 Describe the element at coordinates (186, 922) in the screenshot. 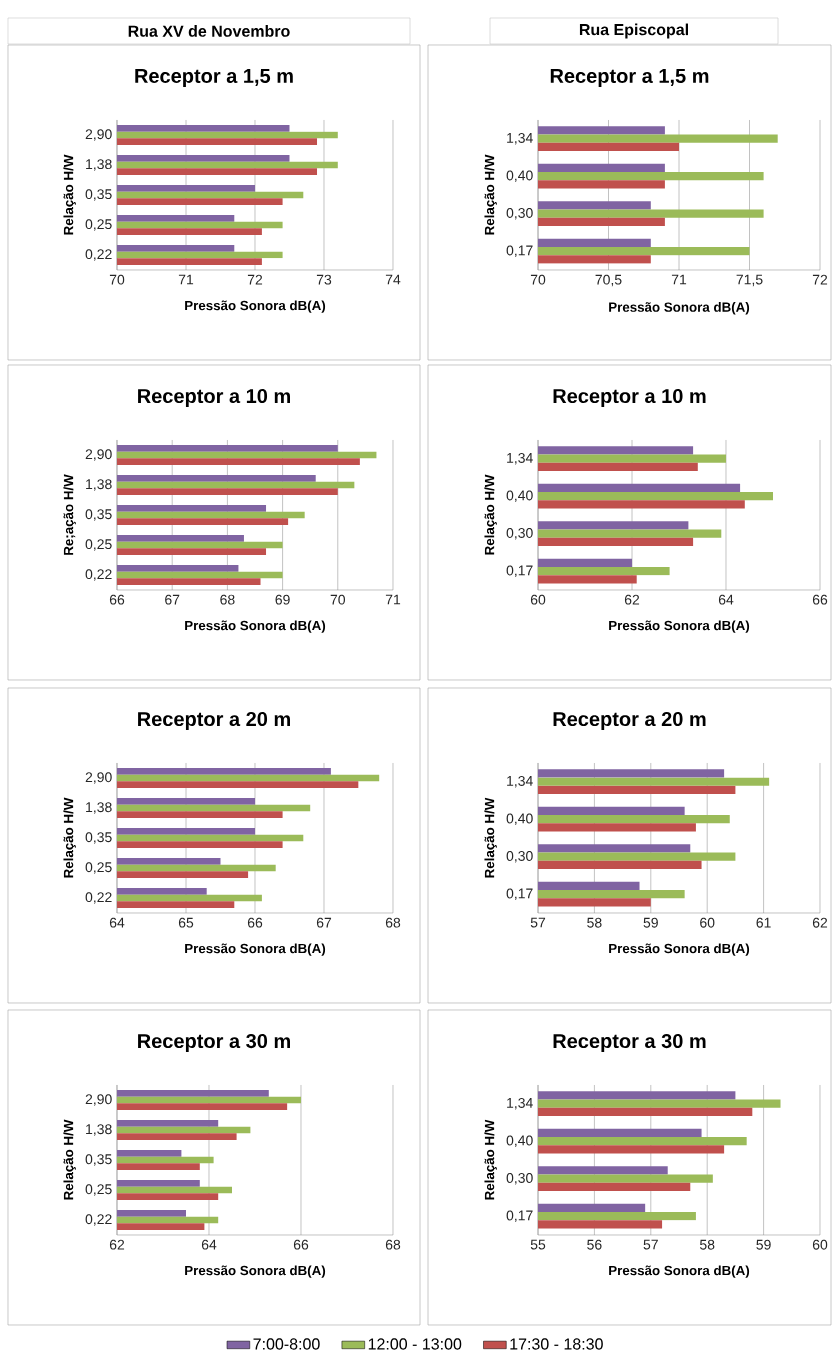

I see `x-tick-label: 65` at that location.